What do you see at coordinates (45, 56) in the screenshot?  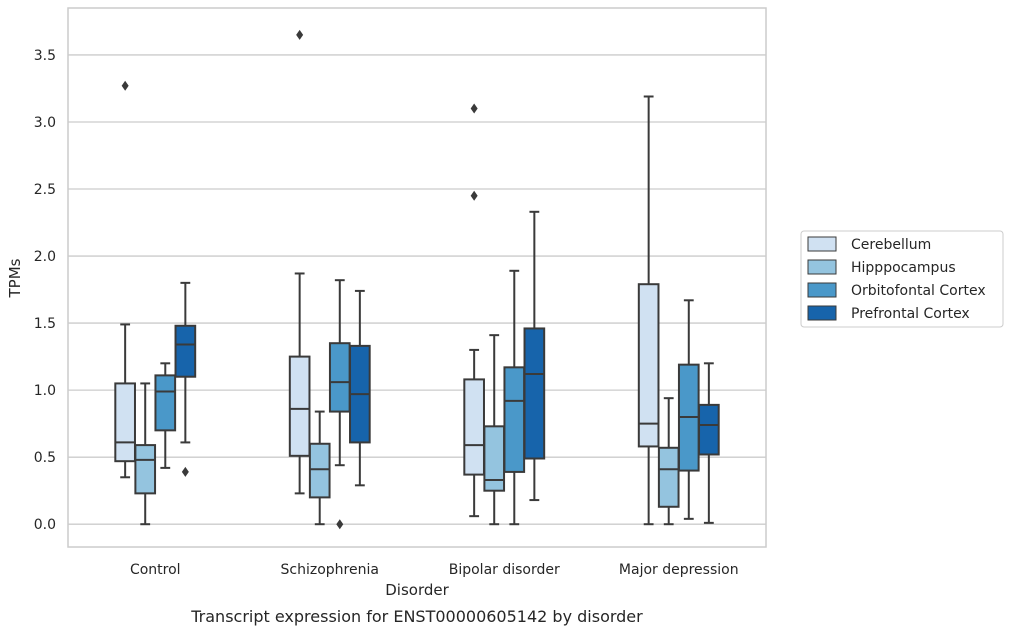 I see `y-tick-label: 3.5` at bounding box center [45, 56].